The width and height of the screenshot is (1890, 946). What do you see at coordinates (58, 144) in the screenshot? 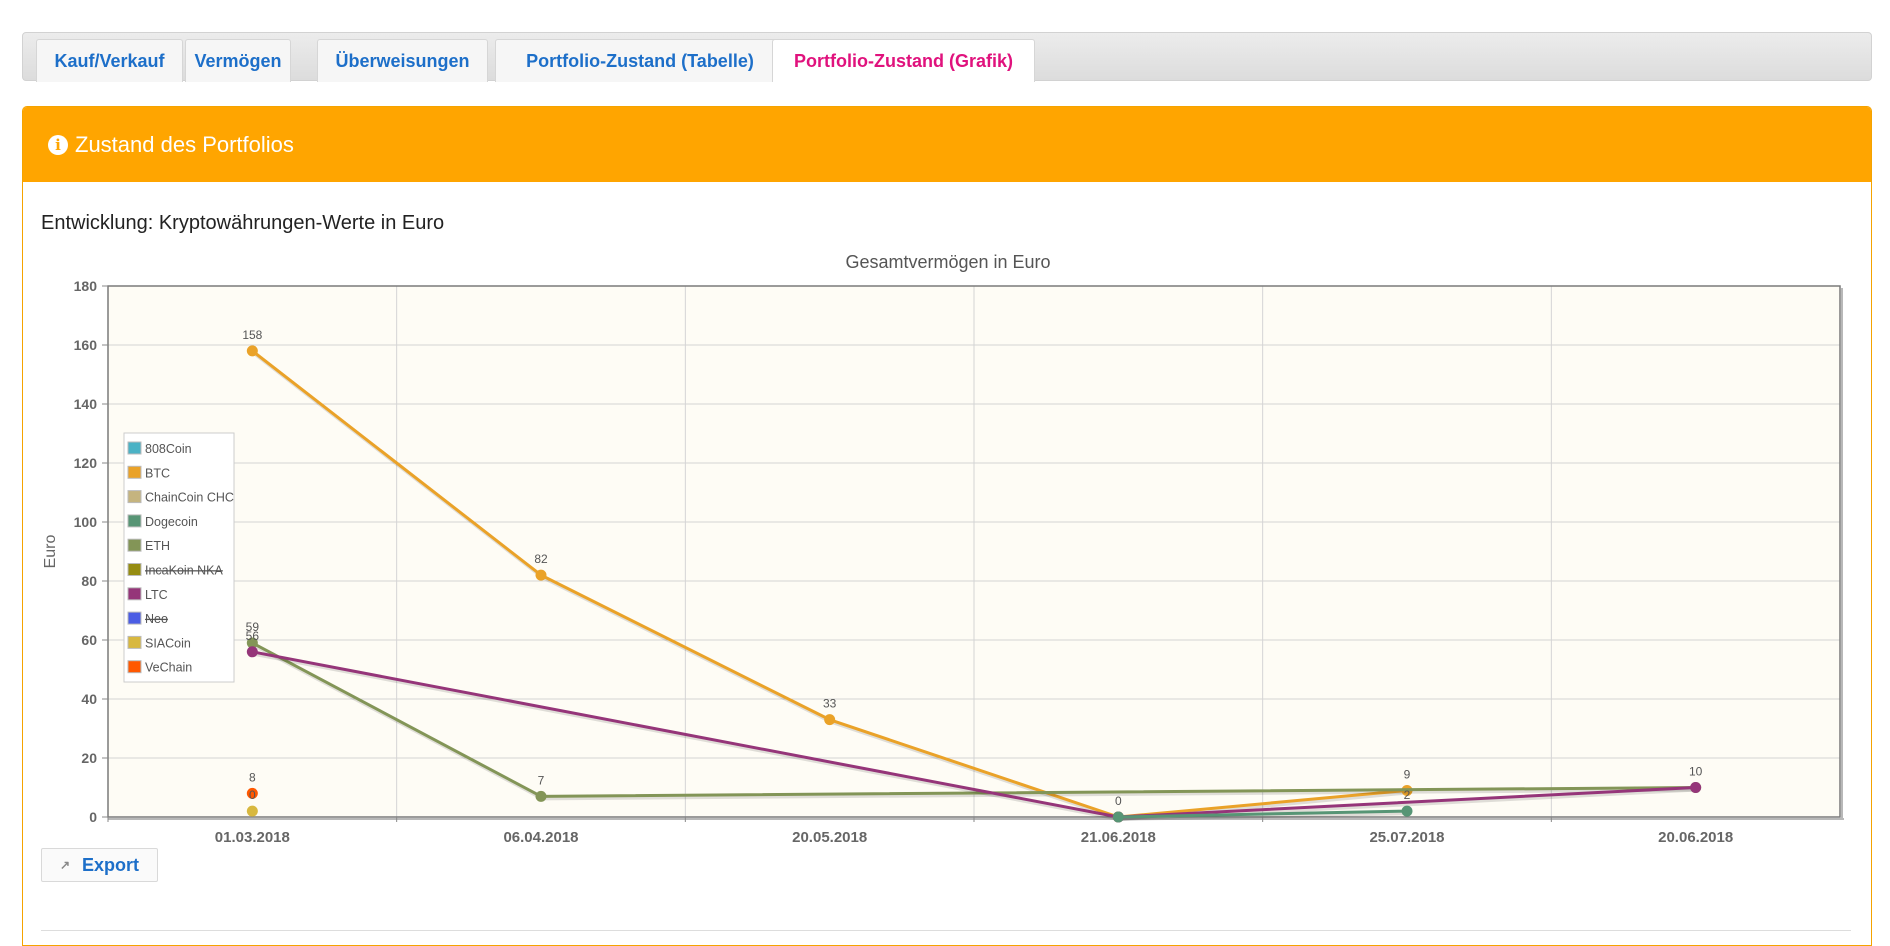
I see `info-icon: i` at bounding box center [58, 144].